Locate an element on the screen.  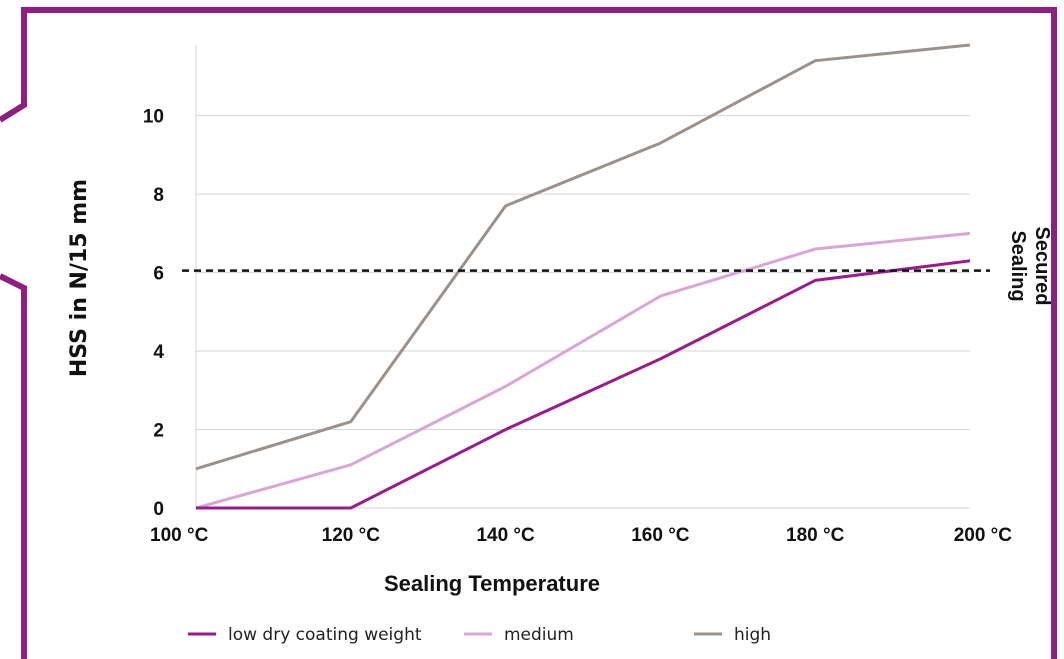
x-tick-label: 140 °C is located at coordinates (505, 535).